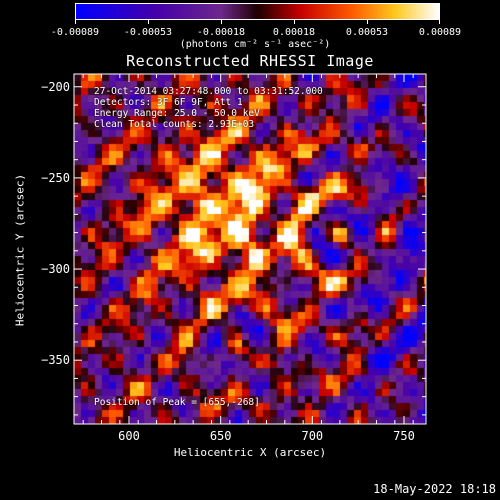 This screenshot has width=500, height=500. What do you see at coordinates (257, 11) in the screenshot?
I see `colorbar` at bounding box center [257, 11].